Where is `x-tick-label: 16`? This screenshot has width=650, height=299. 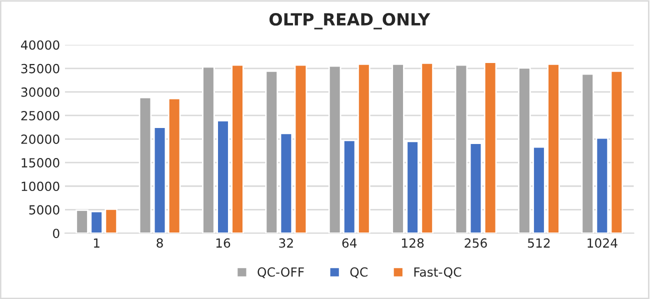 x-tick-label: 16 is located at coordinates (223, 243).